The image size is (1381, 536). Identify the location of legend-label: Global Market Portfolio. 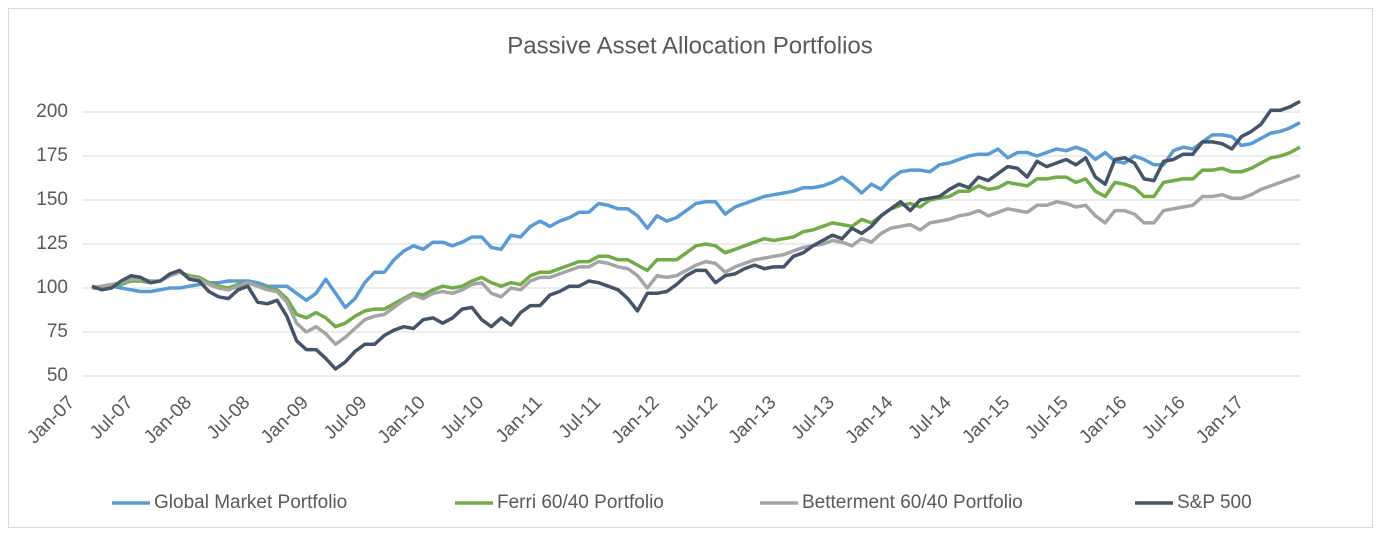
(250, 502).